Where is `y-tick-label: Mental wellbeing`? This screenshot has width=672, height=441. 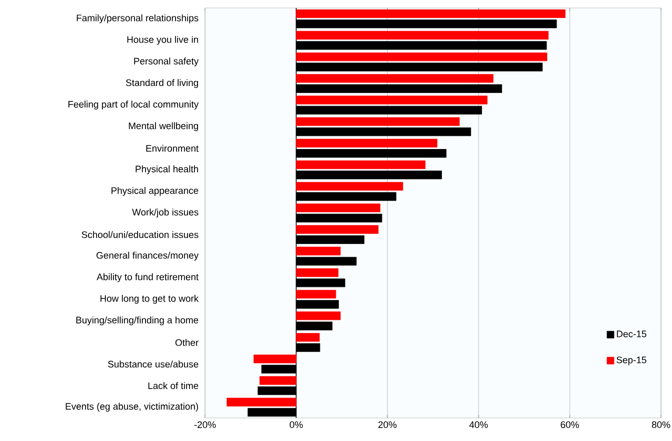 y-tick-label: Mental wellbeing is located at coordinates (163, 127).